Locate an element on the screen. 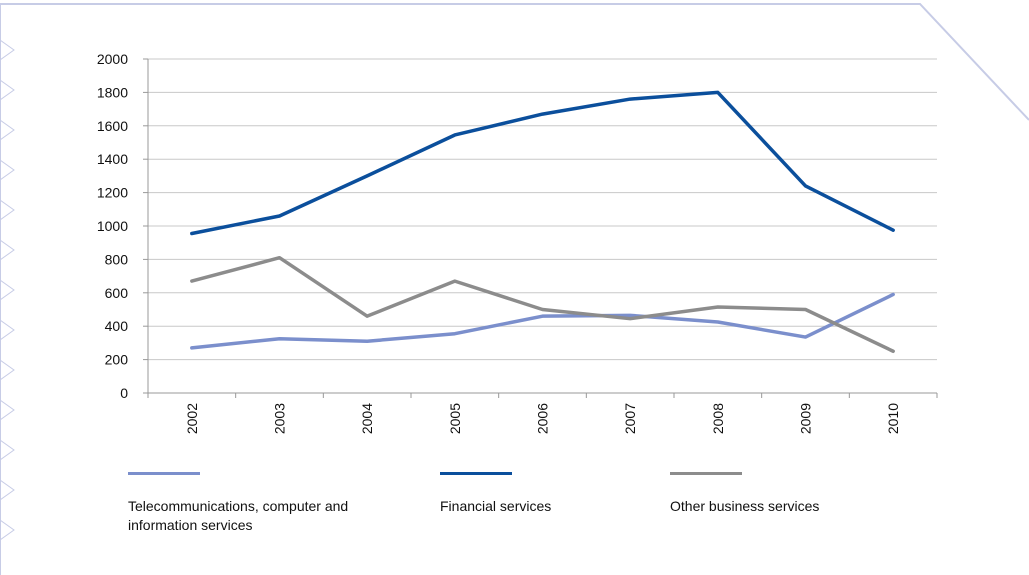 The height and width of the screenshot is (575, 1029). x-tick-label-2009: 2009 is located at coordinates (806, 418).